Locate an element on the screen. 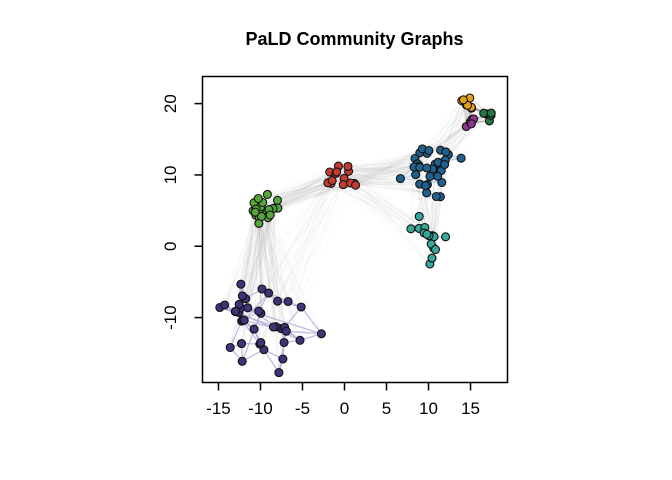  y-axis-tick-label: 20 is located at coordinates (170, 103).